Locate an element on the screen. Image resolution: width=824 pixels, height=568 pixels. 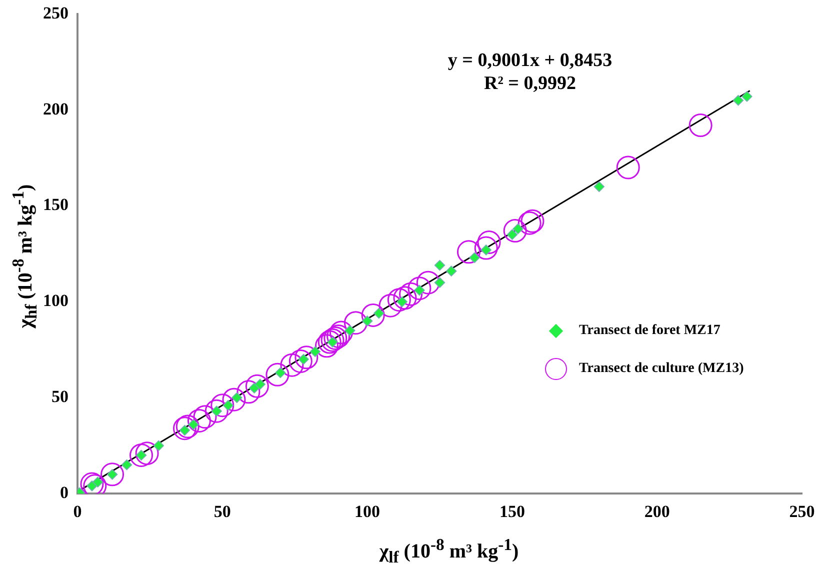
x-tick-label: 100 is located at coordinates (367, 512).